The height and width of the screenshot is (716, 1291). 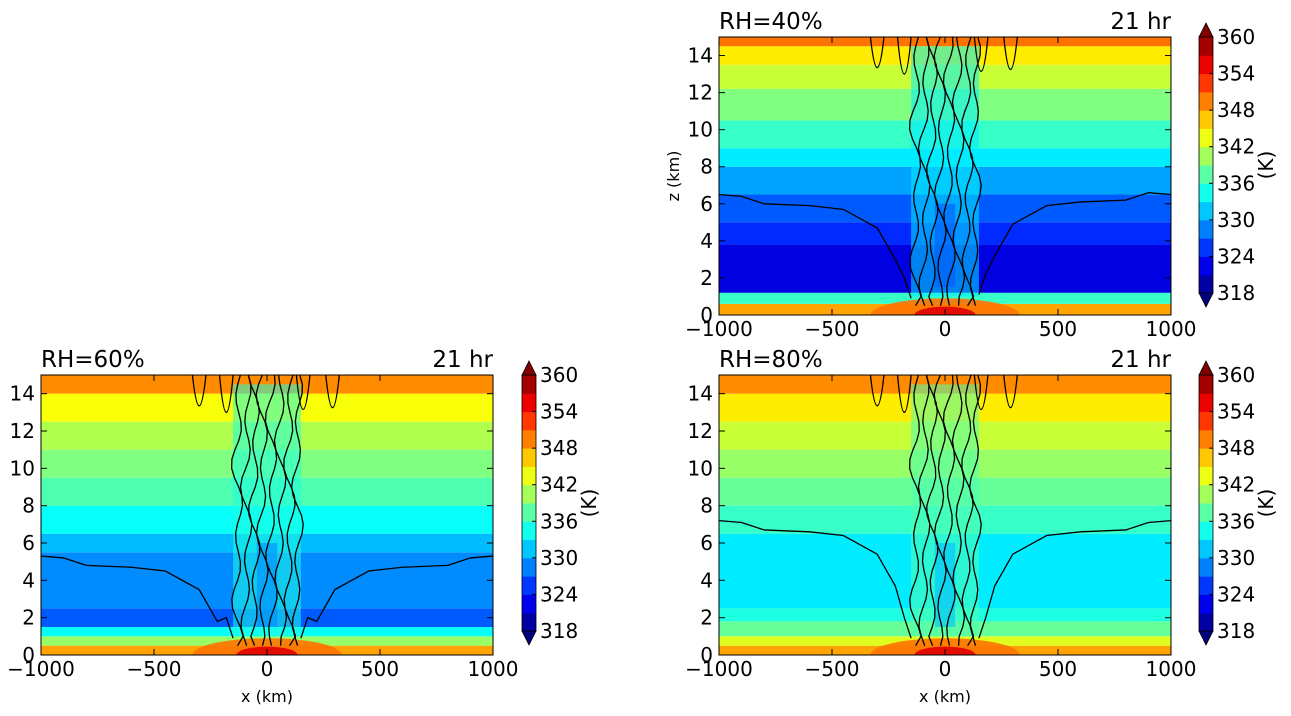 I want to click on y-tick-label: 12, so click(x=22, y=431).